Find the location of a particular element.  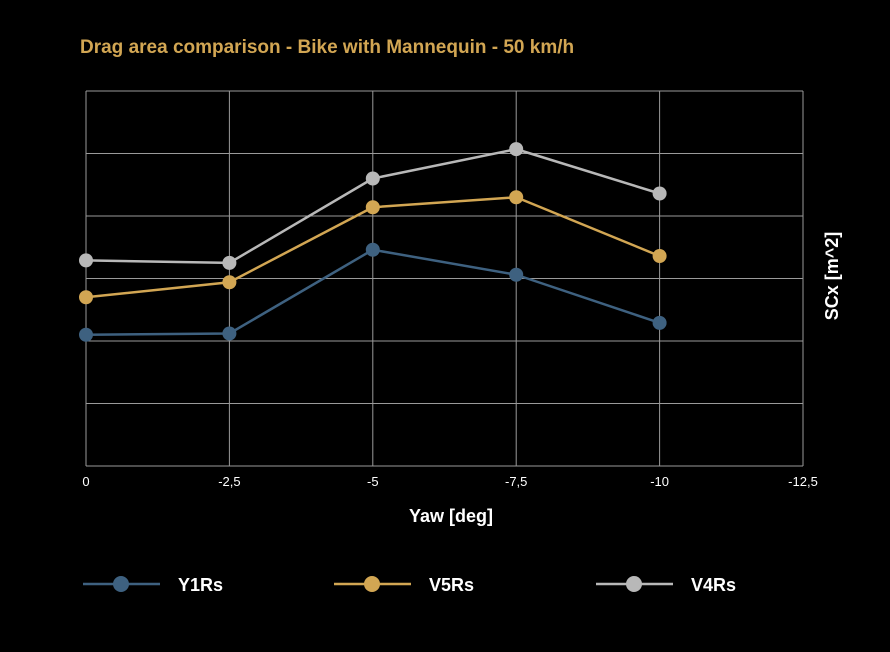

x-tick-label: -10 is located at coordinates (659, 481).